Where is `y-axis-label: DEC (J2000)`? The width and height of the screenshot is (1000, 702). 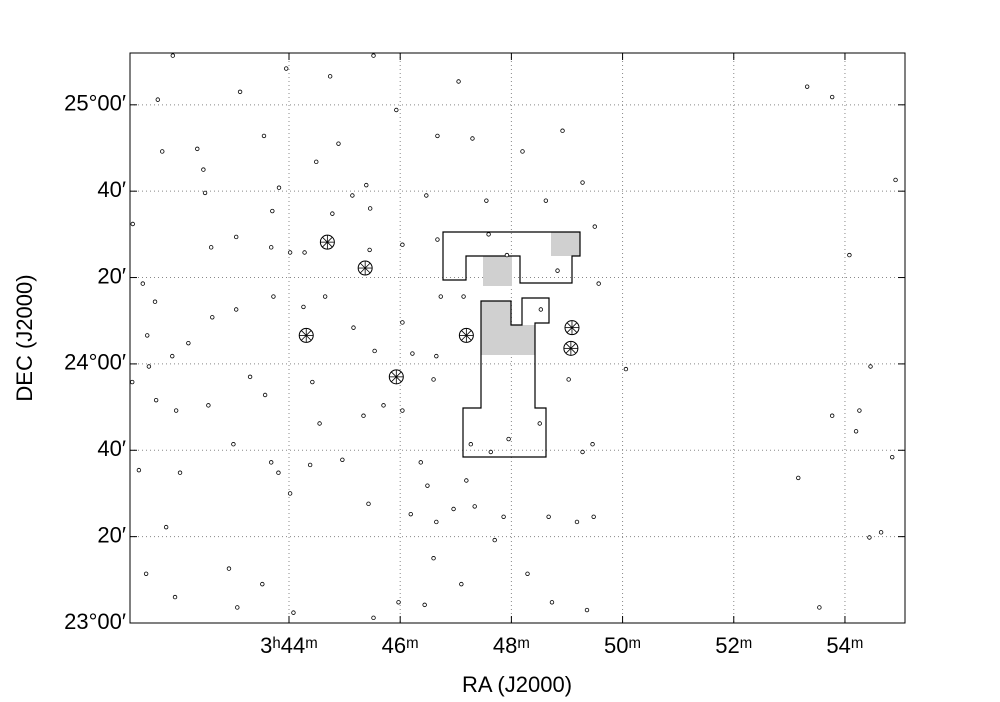 y-axis-label: DEC (J2000) is located at coordinates (24, 337).